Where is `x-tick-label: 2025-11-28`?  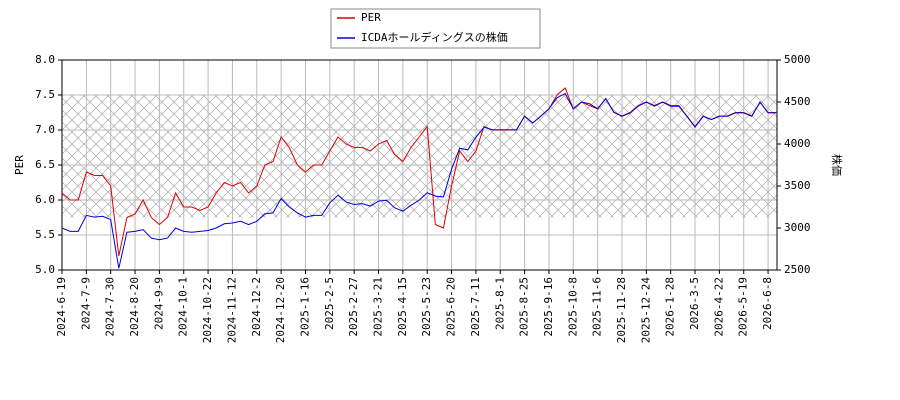 x-tick-label: 2025-11-28 is located at coordinates (621, 310).